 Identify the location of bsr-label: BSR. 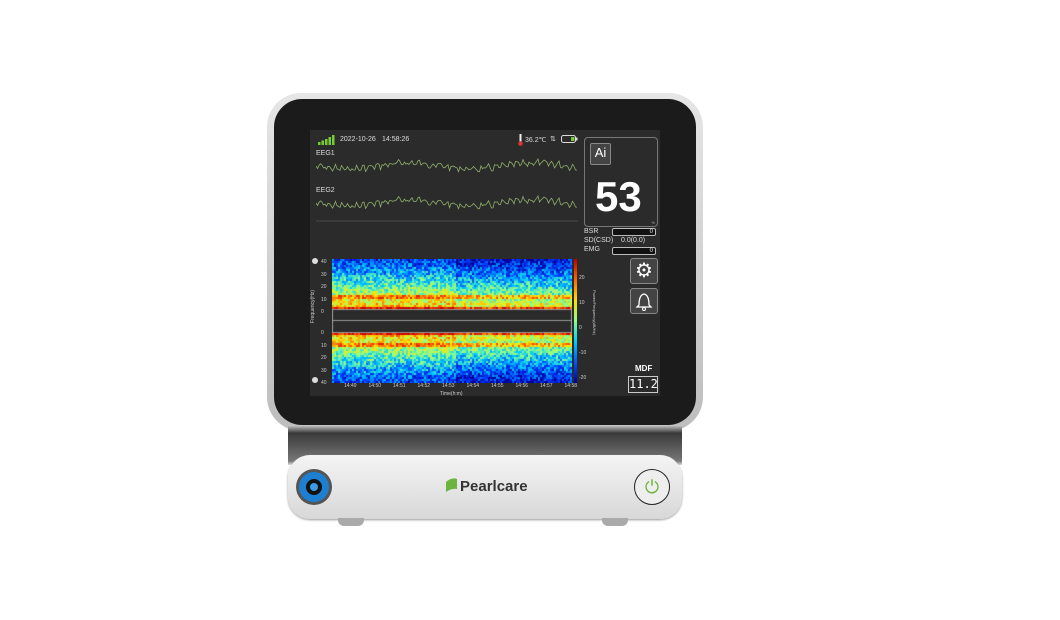
(591, 231).